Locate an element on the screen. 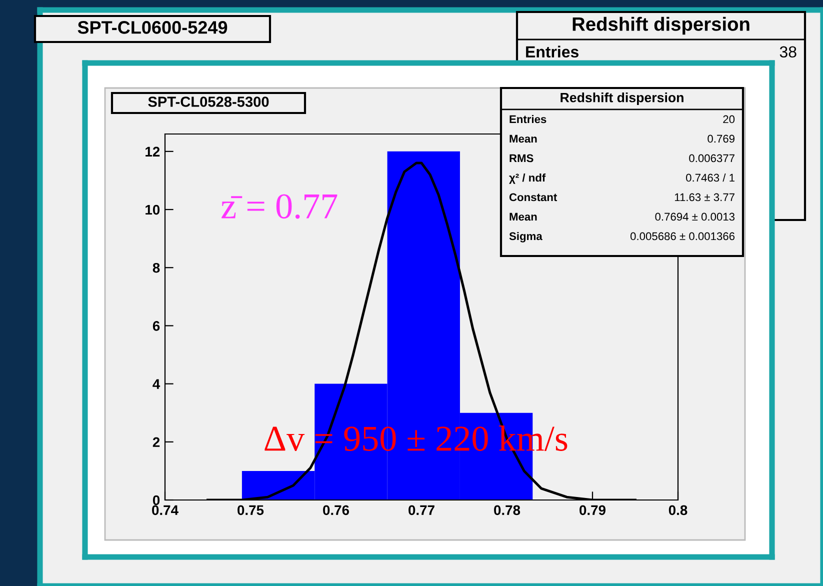 The height and width of the screenshot is (586, 823). annotation: z̄ = 0.77 is located at coordinates (280, 206).